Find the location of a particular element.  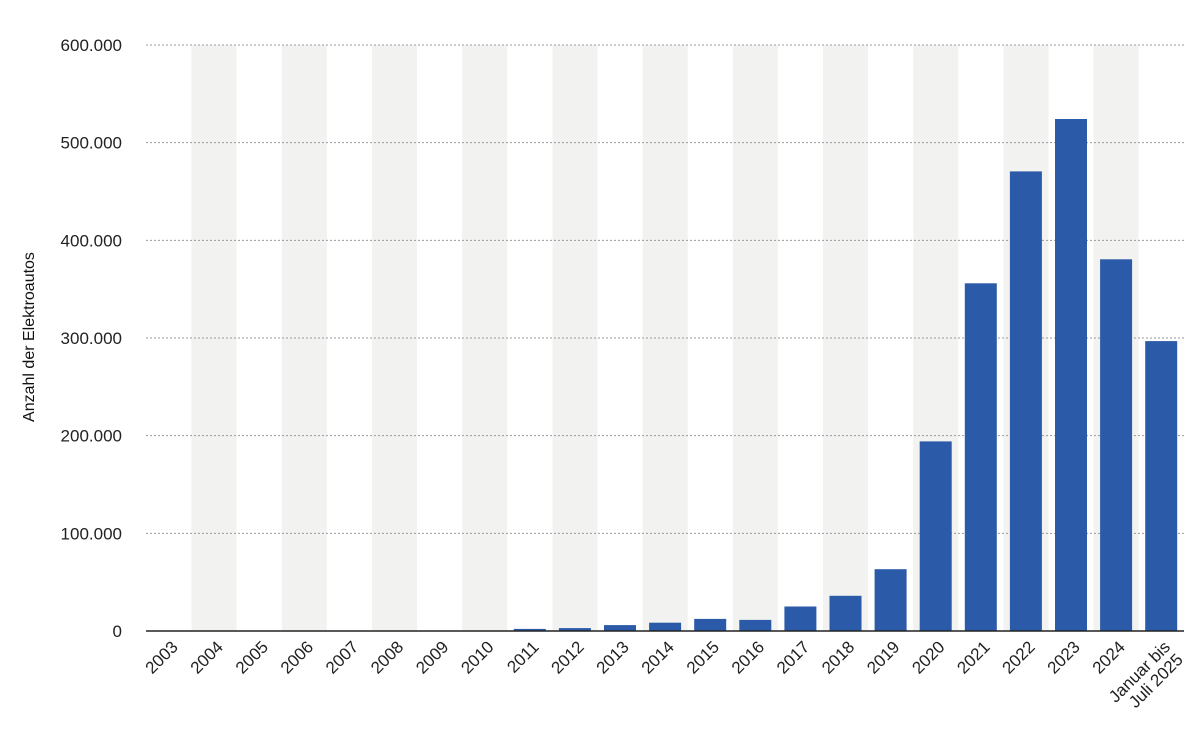

x-tick-label: 2016 is located at coordinates (748, 657).